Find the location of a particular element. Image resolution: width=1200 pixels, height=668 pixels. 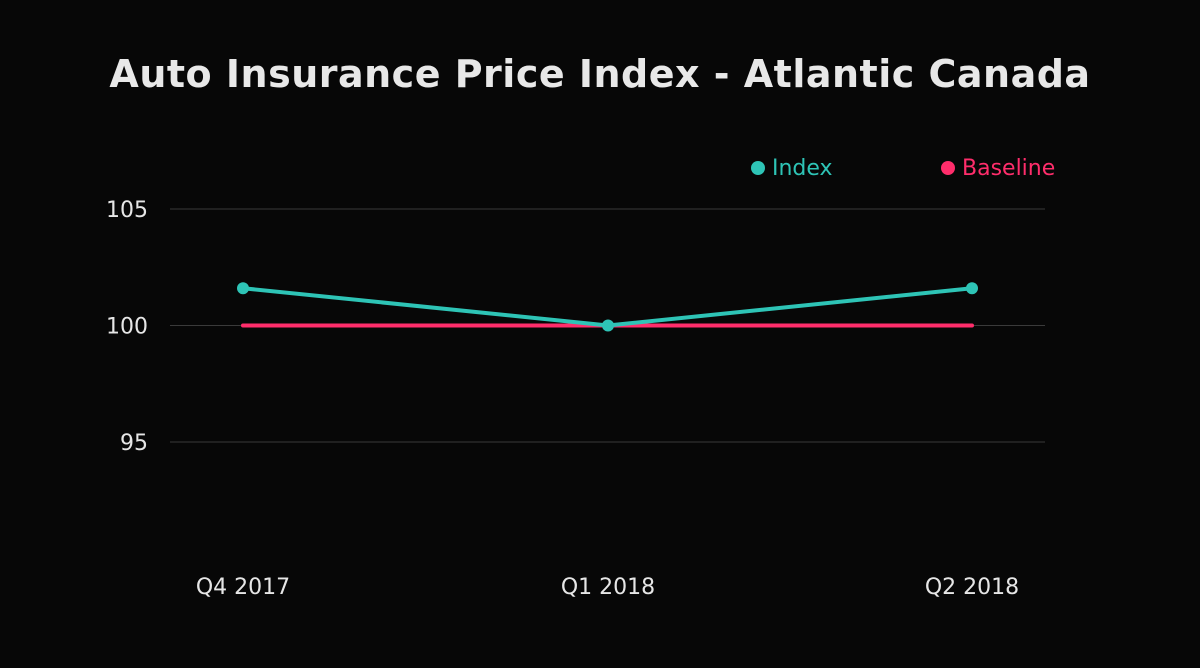

x-tick-label: Q1 2018 is located at coordinates (608, 587).